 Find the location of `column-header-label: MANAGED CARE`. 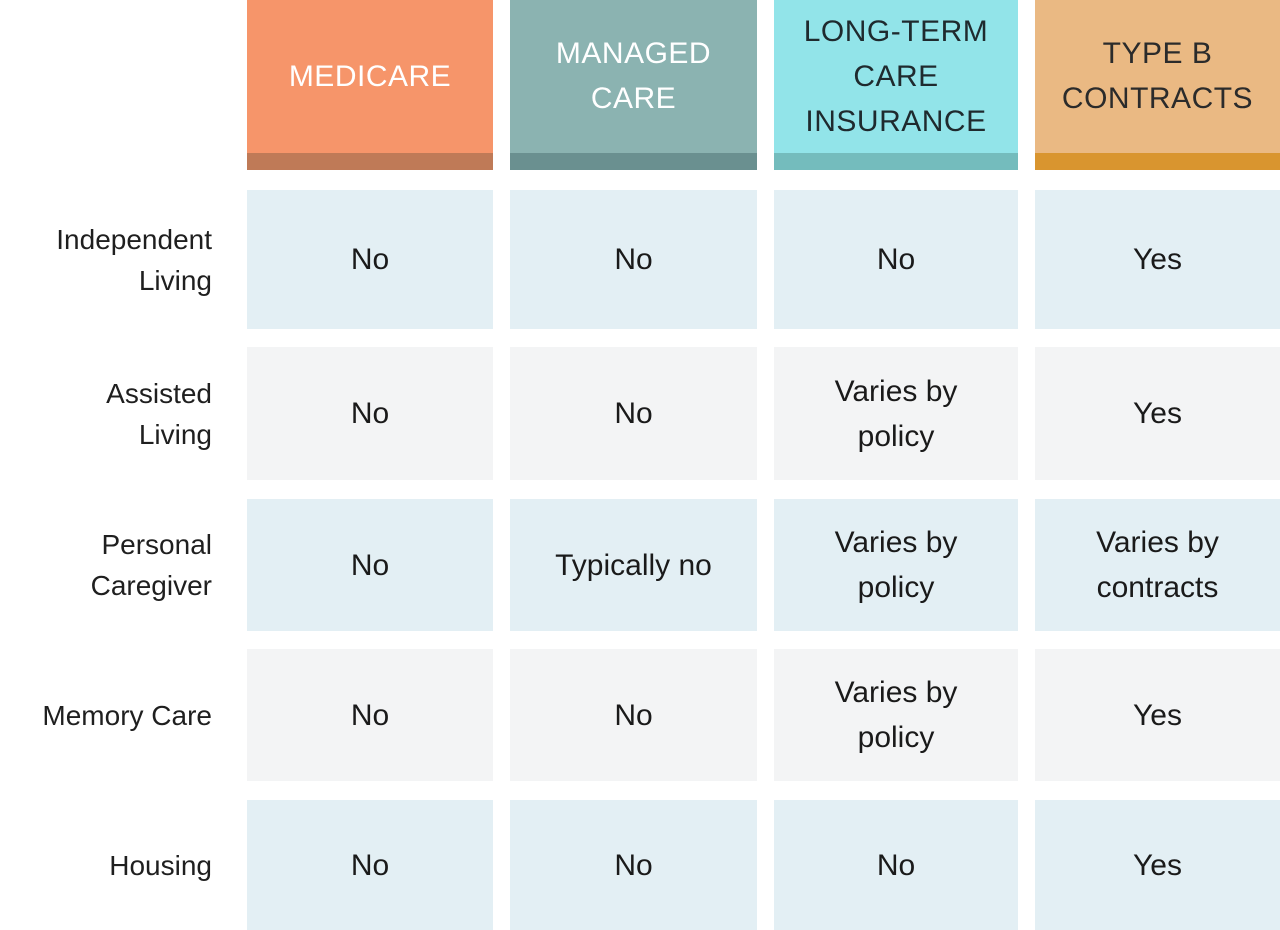

column-header-label: MANAGED CARE is located at coordinates (633, 76).